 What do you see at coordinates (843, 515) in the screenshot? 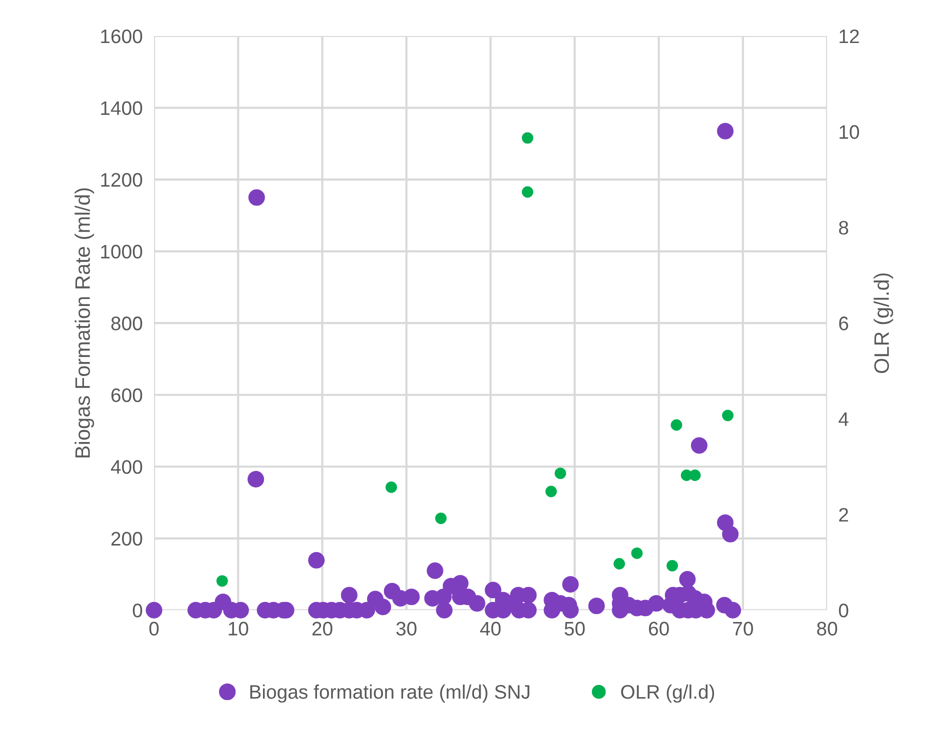
I see `y2-tick-label: 2` at bounding box center [843, 515].